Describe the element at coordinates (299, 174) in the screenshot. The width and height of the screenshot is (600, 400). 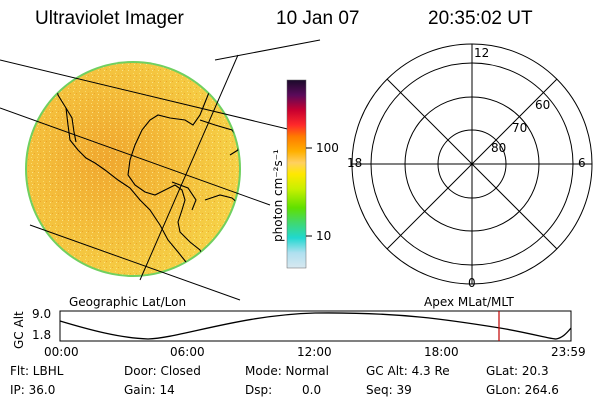
I see `color-scale-bar` at that location.